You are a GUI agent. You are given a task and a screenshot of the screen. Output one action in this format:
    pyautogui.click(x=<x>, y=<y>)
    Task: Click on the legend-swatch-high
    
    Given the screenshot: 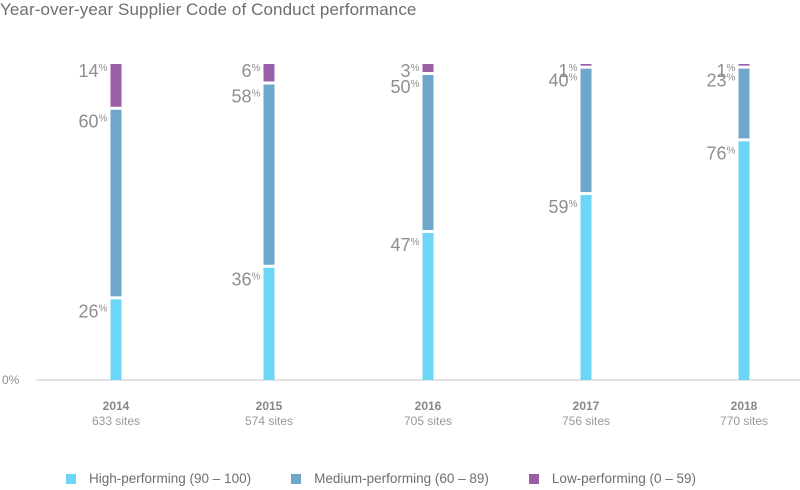 What is the action you would take?
    pyautogui.click(x=71, y=478)
    